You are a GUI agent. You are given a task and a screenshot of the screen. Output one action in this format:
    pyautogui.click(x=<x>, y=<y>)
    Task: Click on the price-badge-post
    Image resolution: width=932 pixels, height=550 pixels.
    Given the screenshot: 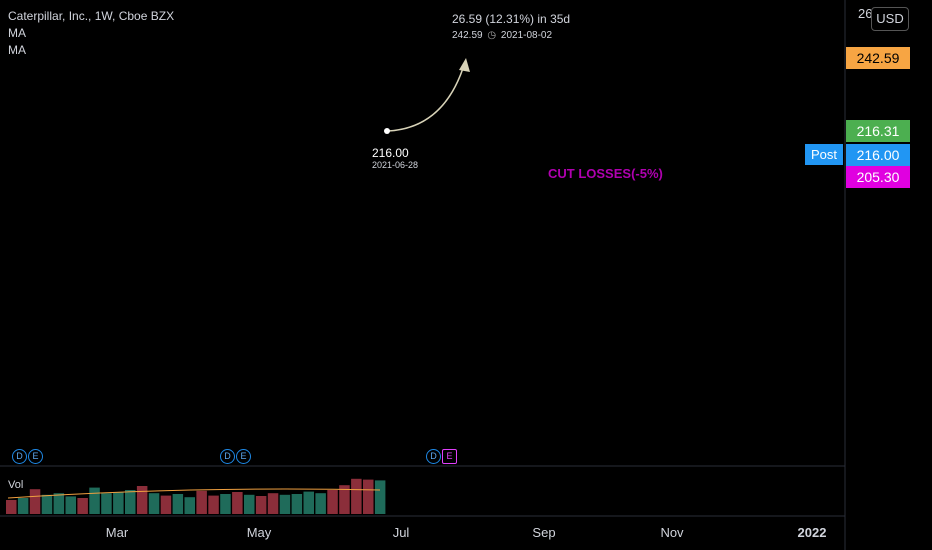 What is the action you would take?
    pyautogui.click(x=878, y=155)
    